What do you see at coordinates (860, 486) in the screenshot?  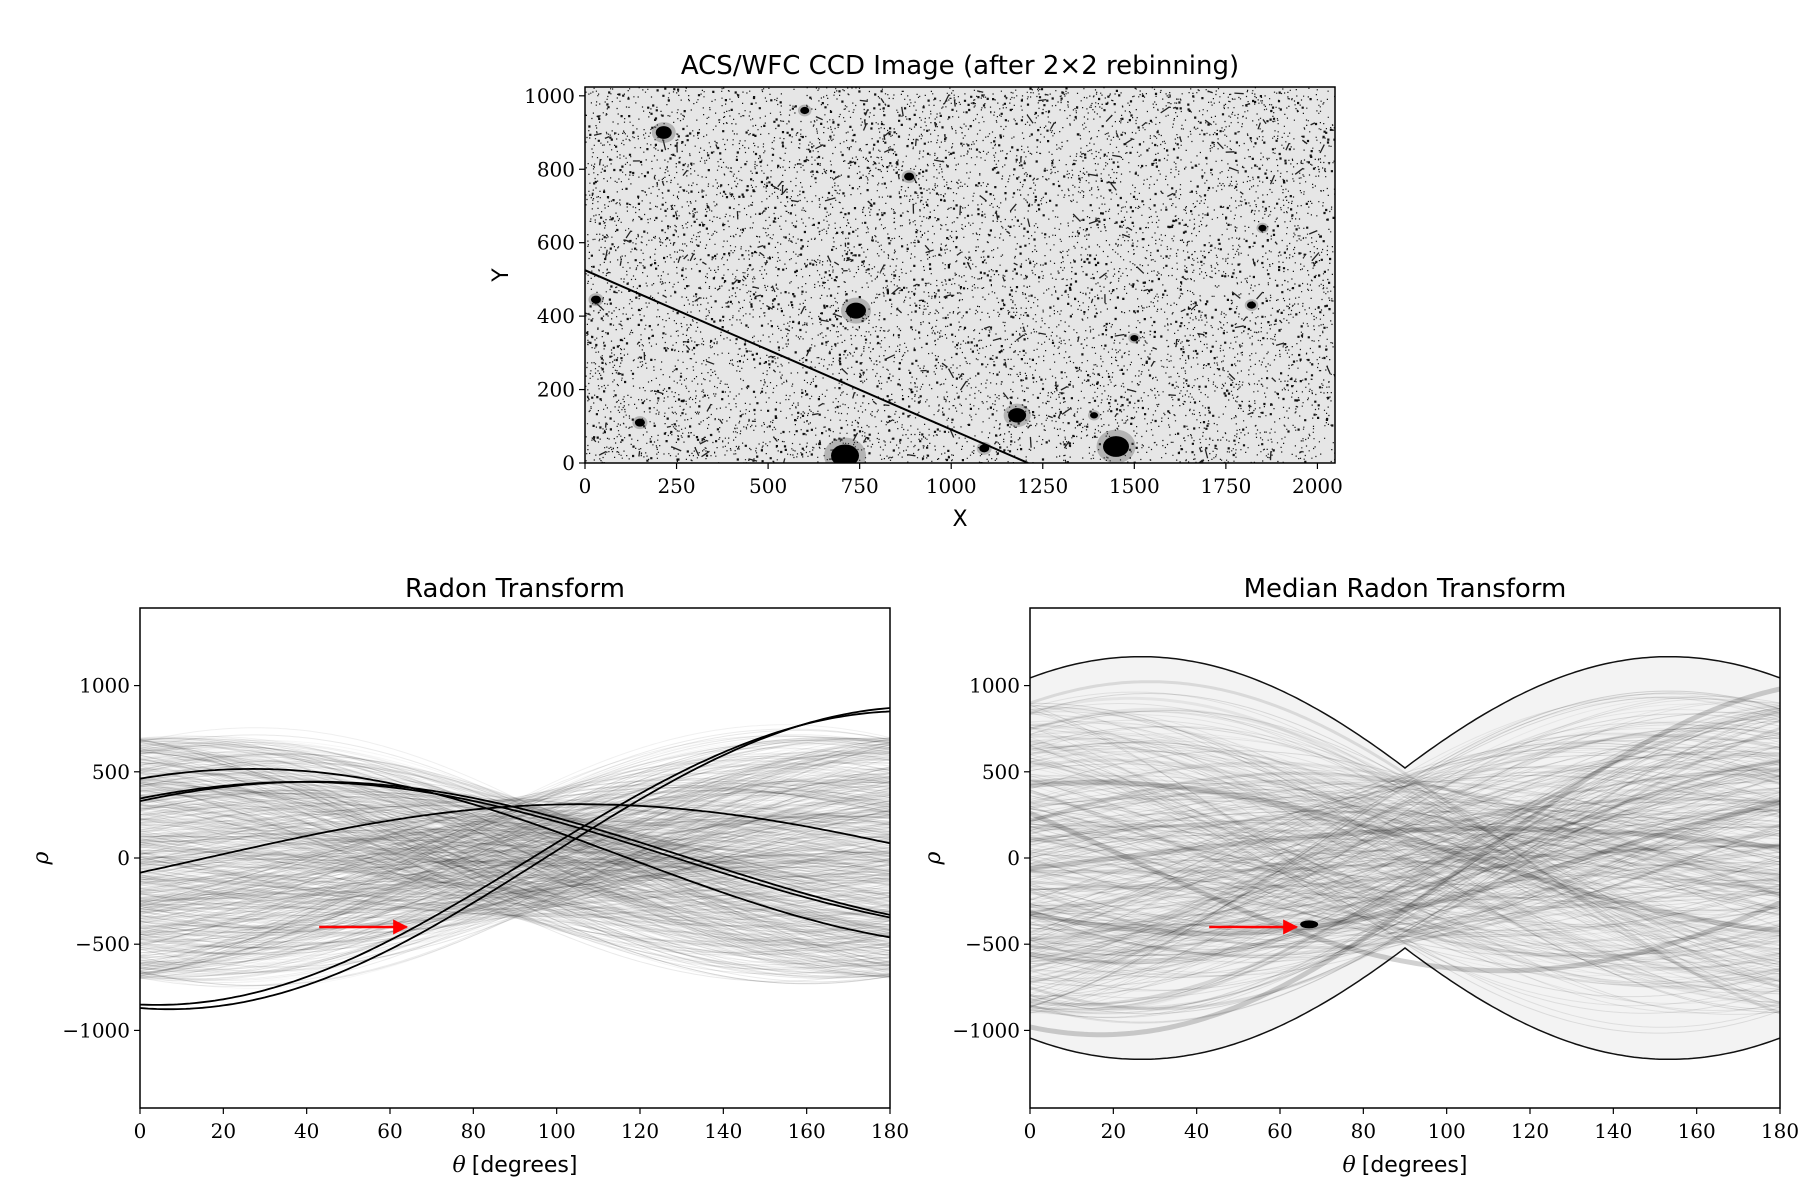 I see `x-tick-label: 750` at bounding box center [860, 486].